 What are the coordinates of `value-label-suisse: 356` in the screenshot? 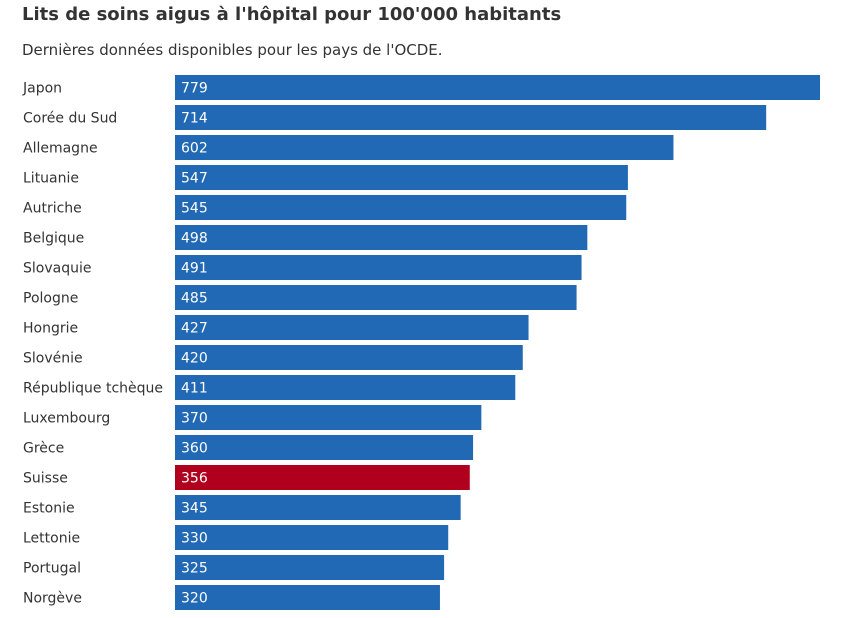 It's located at (194, 479).